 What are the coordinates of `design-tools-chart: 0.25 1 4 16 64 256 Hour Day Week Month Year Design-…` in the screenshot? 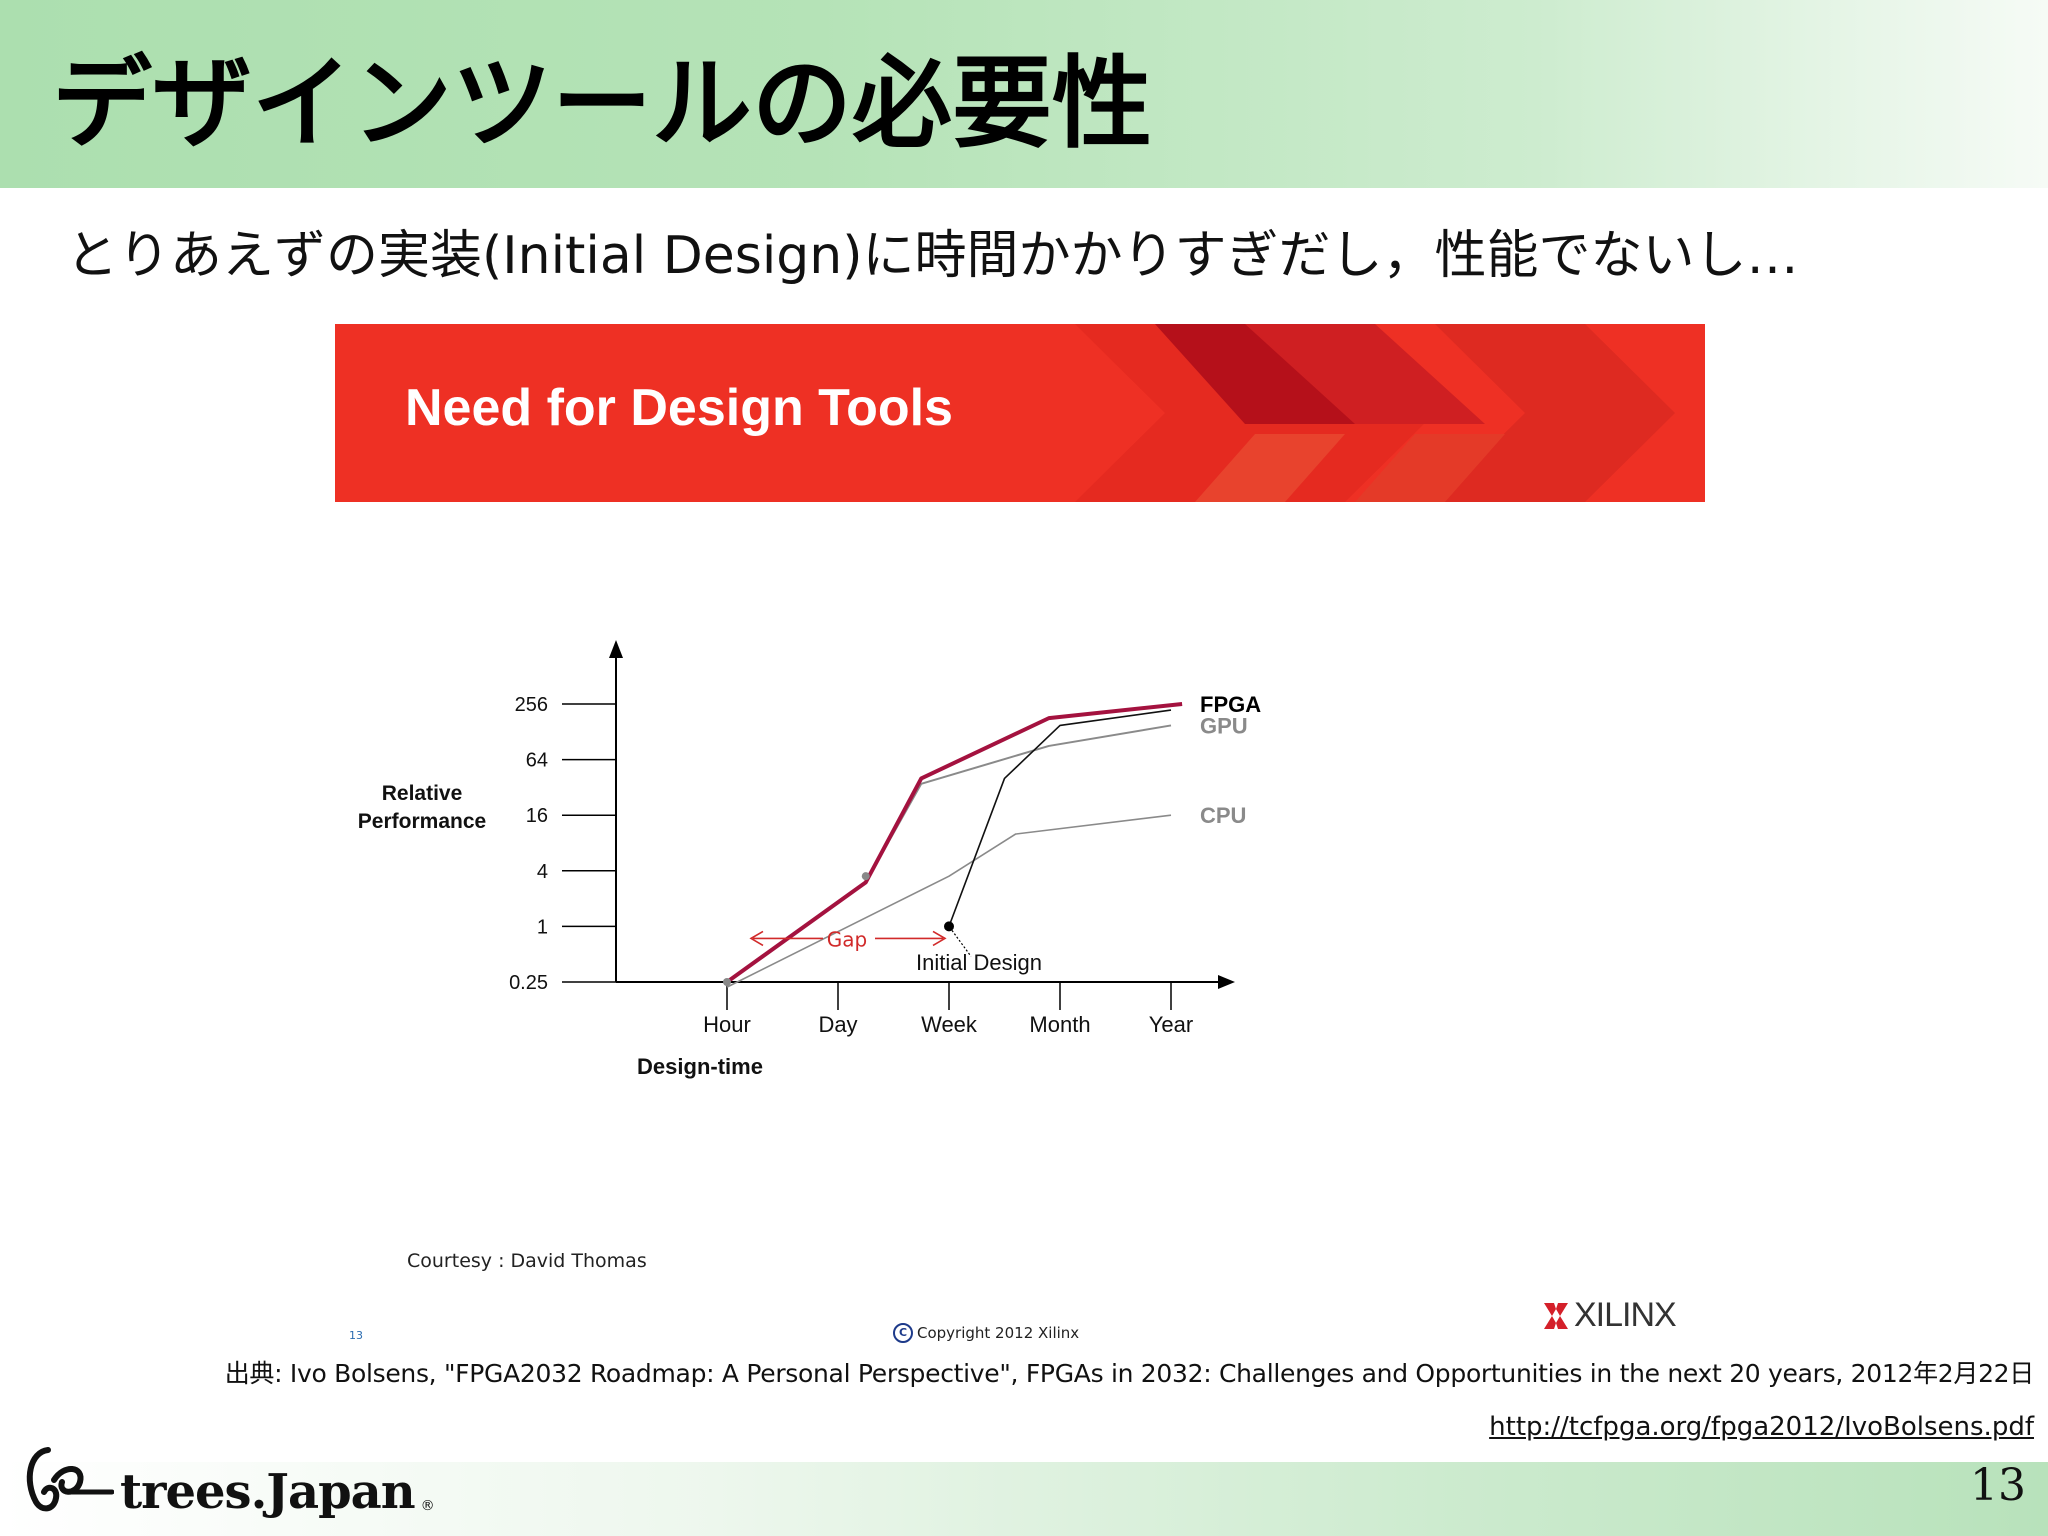 It's located at (810, 865).